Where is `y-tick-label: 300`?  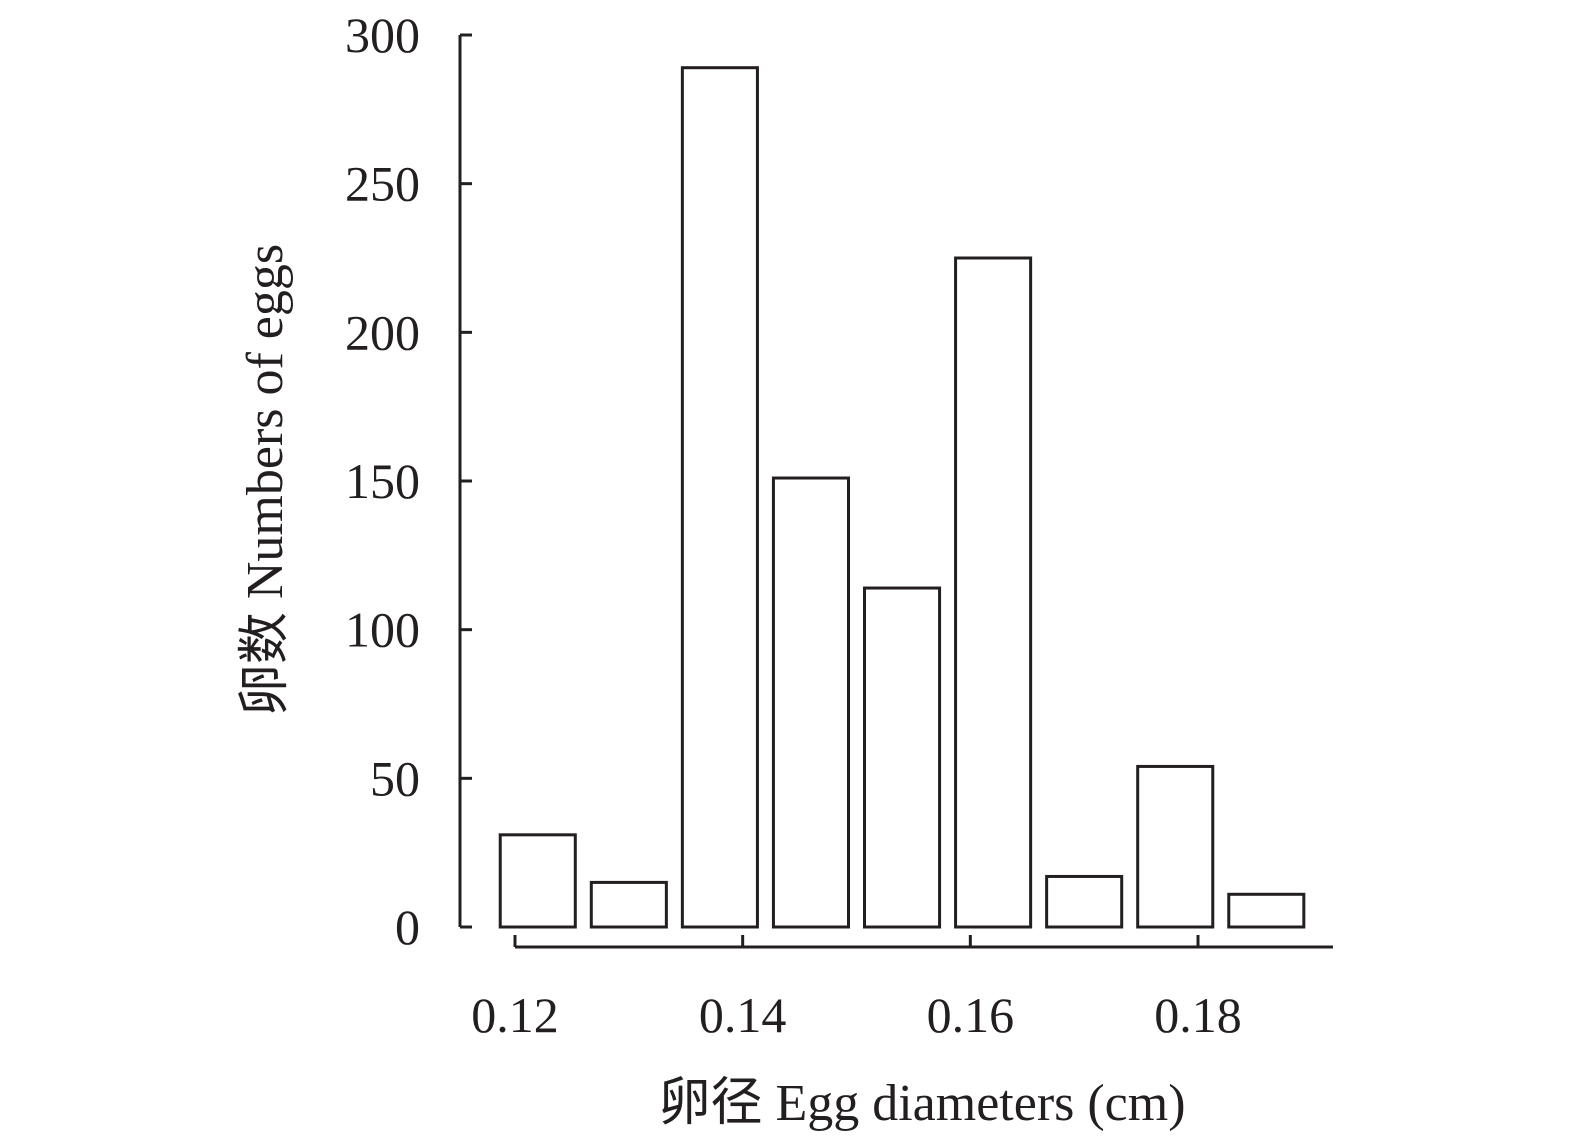
y-tick-label: 300 is located at coordinates (382, 35).